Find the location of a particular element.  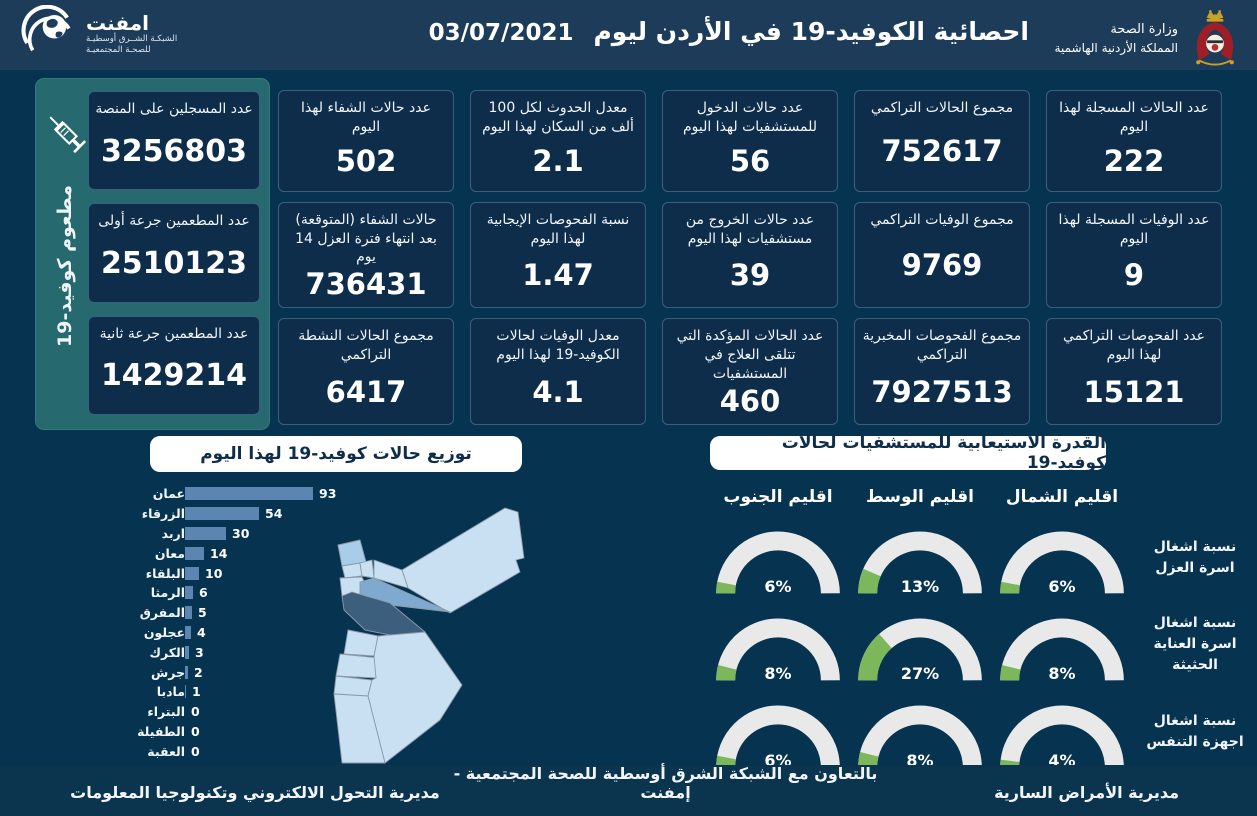

stat-card-label: مجموع الوفيات التراكمي is located at coordinates (942, 219).